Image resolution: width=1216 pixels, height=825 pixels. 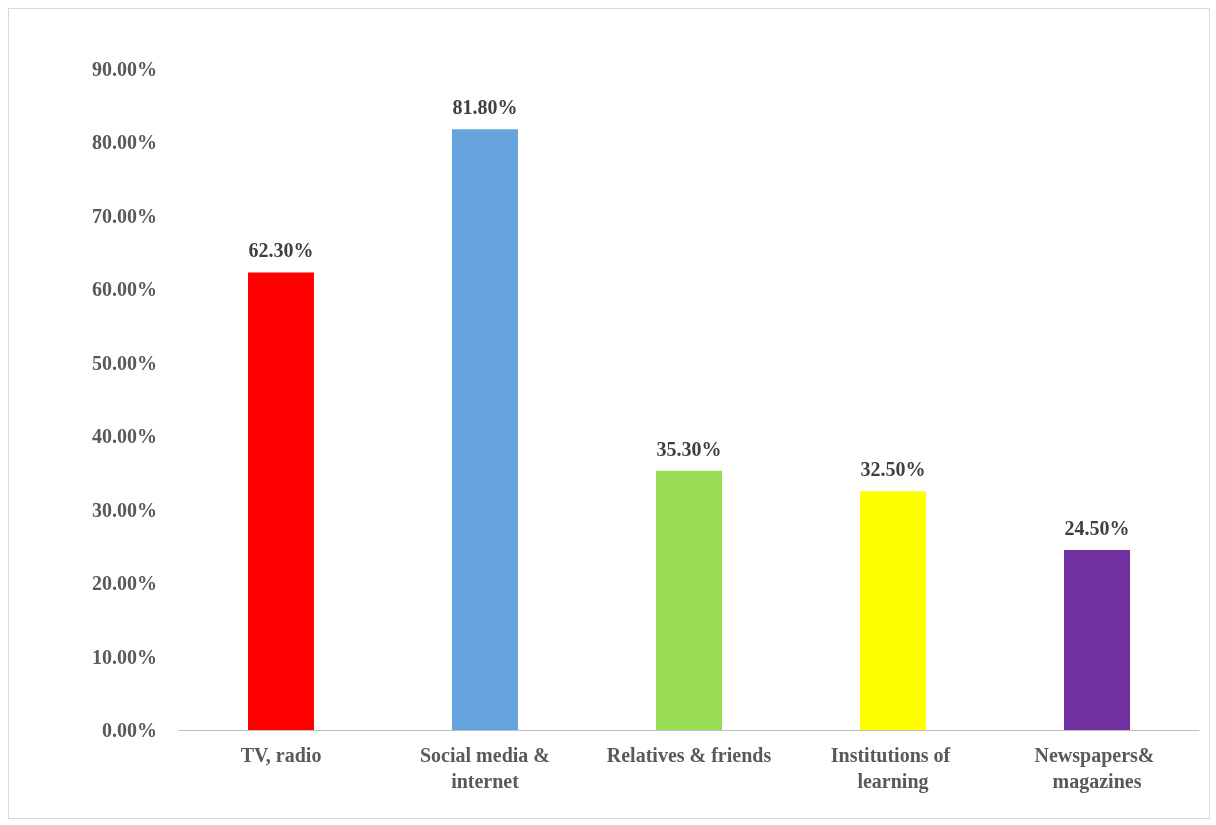 What do you see at coordinates (124, 142) in the screenshot?
I see `y-tick-label: 80.00%` at bounding box center [124, 142].